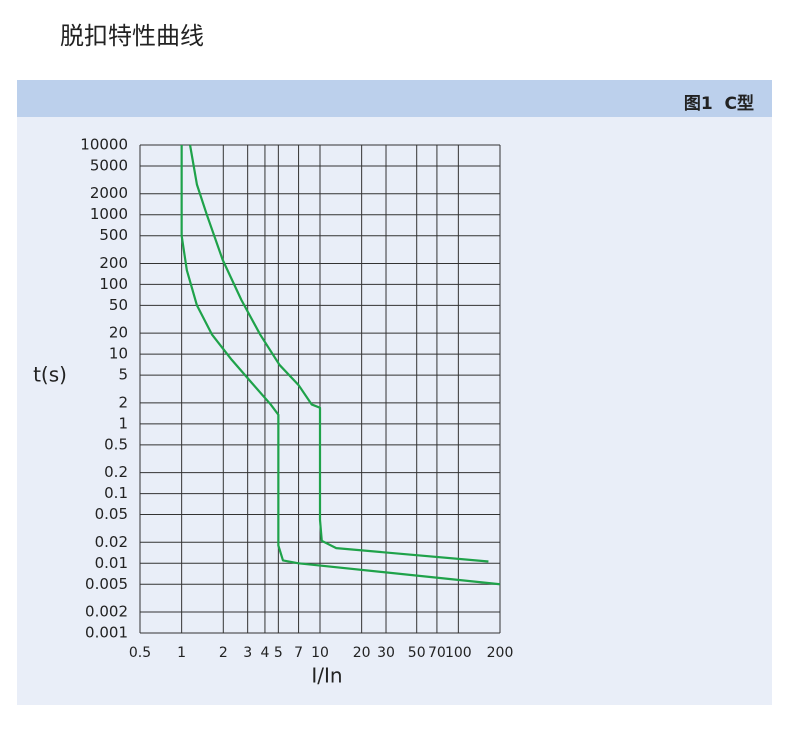 The width and height of the screenshot is (790, 731). What do you see at coordinates (386, 653) in the screenshot?
I see `x-tick-label: 30` at bounding box center [386, 653].